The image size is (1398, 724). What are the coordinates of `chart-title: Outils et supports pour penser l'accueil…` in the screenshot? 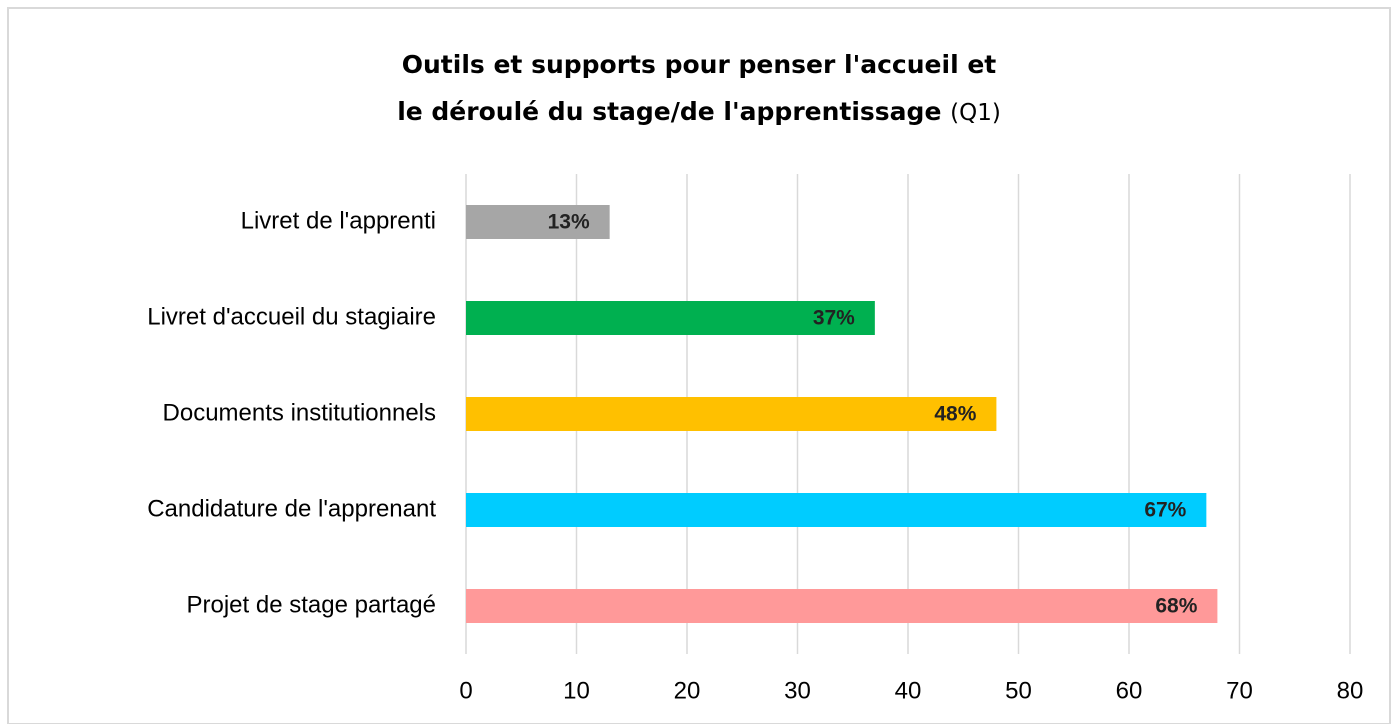 It's located at (699, 64).